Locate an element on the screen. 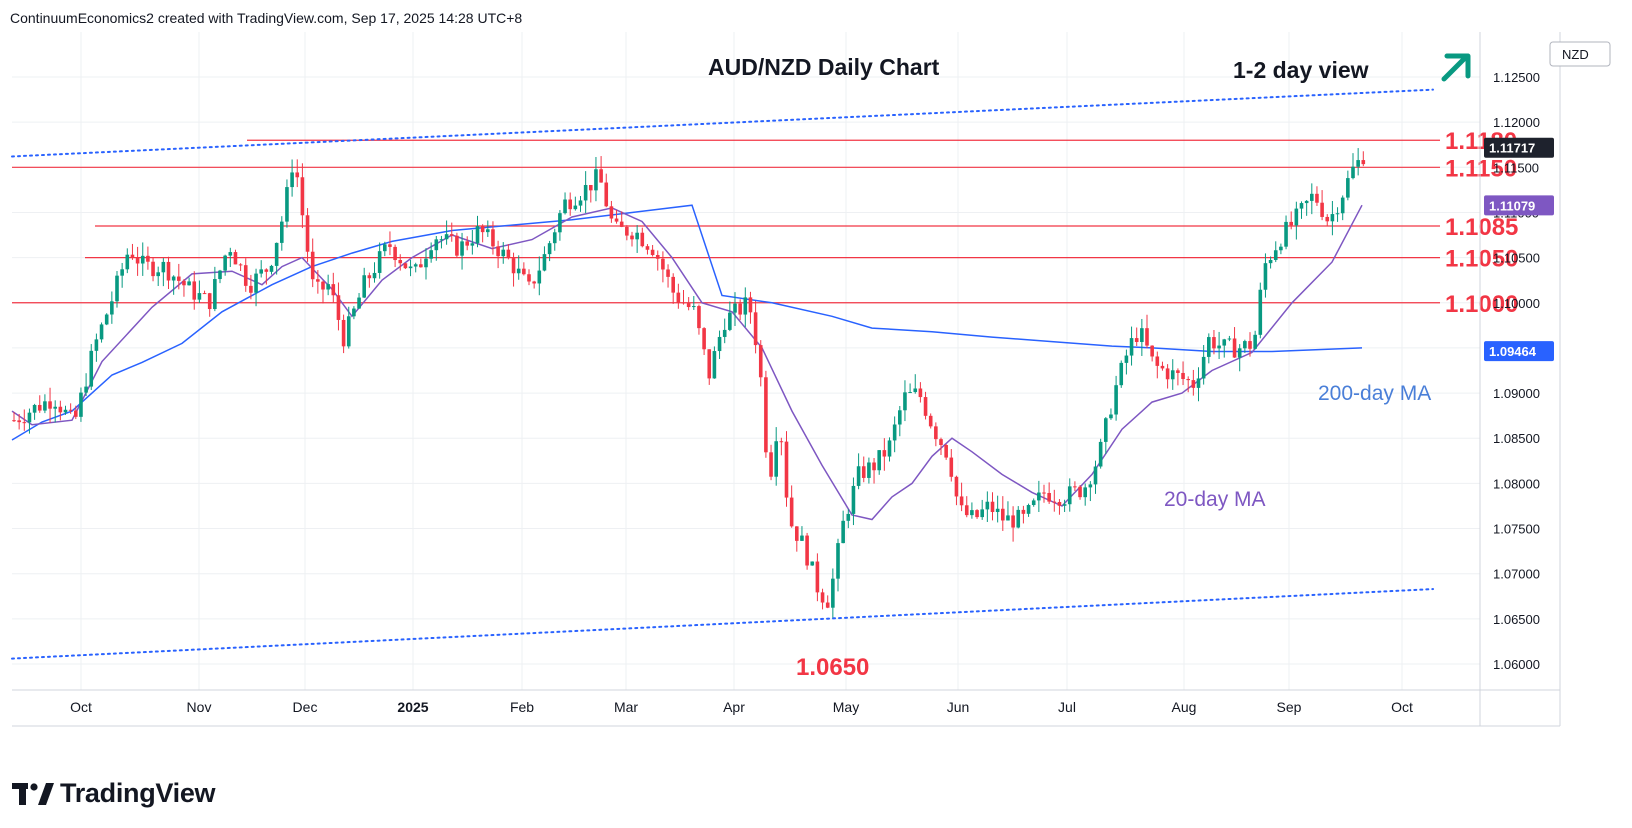 The image size is (1632, 828). y-tick-label: 1.10000 is located at coordinates (1516, 303).